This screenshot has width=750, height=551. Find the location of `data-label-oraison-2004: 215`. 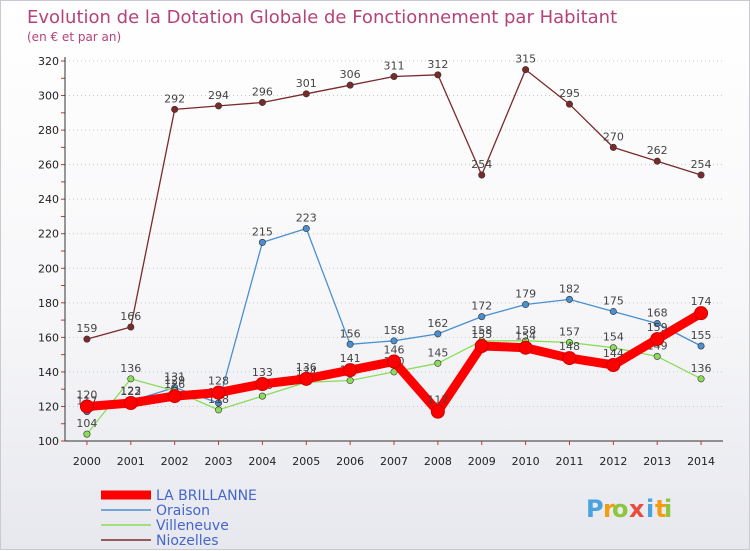

data-label-oraison-2004: 215 is located at coordinates (262, 231).